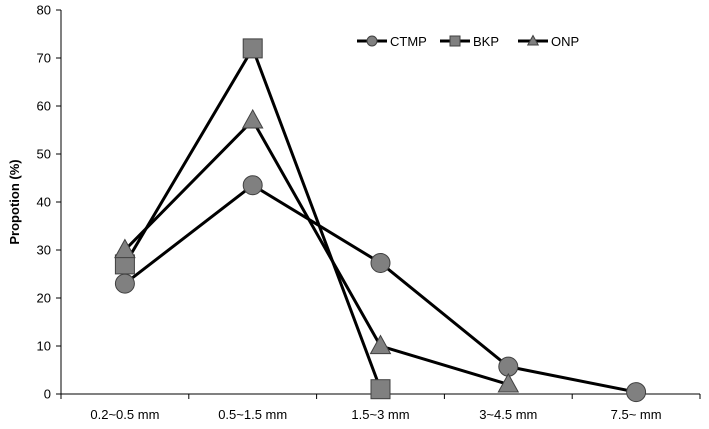  I want to click on legend-item-bkp: BKP, so click(469, 41).